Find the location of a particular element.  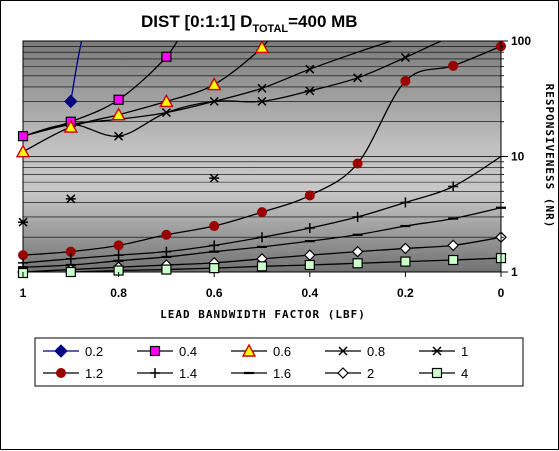

chart-title: DIST [0:1:1] DTOTAL=400 MB is located at coordinates (249, 23).